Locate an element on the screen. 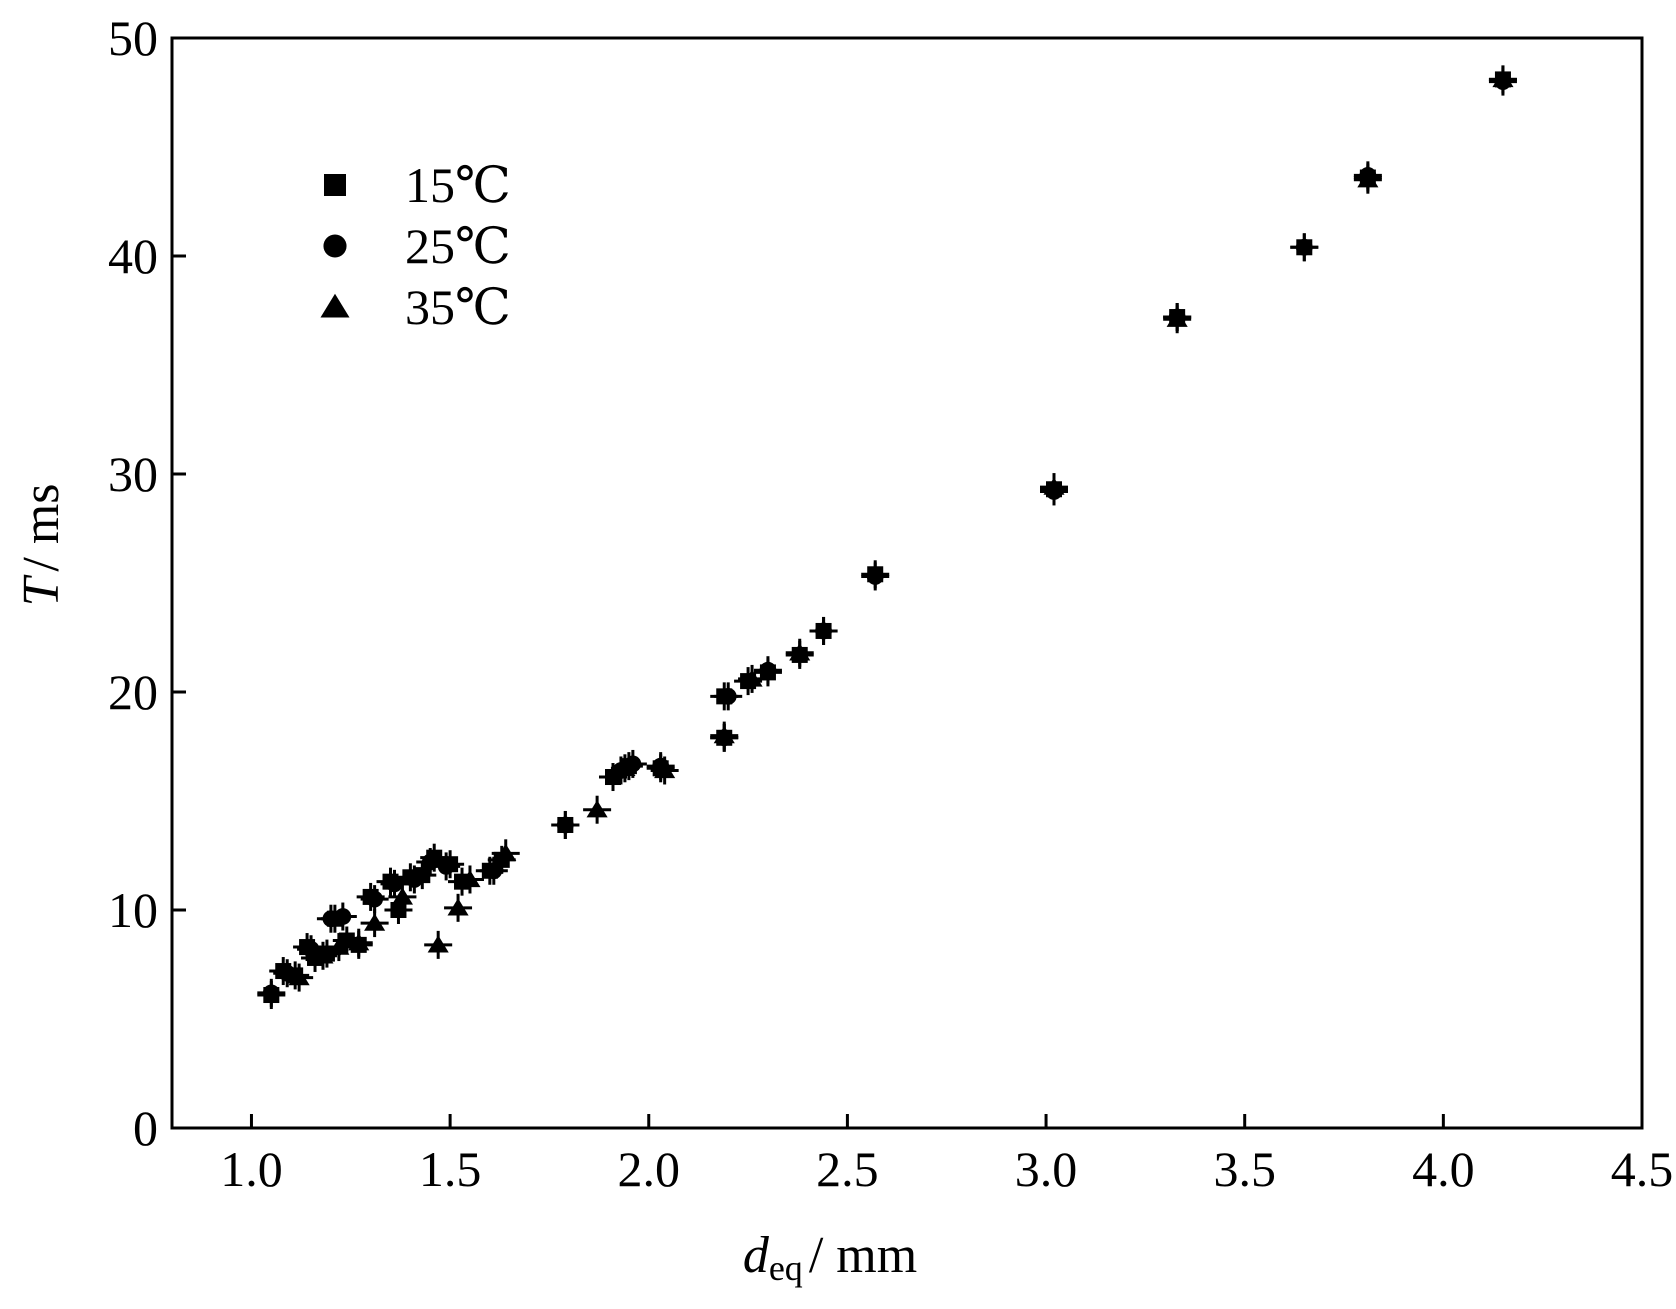 The width and height of the screenshot is (1676, 1309). x-tick-label: 4.0 is located at coordinates (1443, 1169).